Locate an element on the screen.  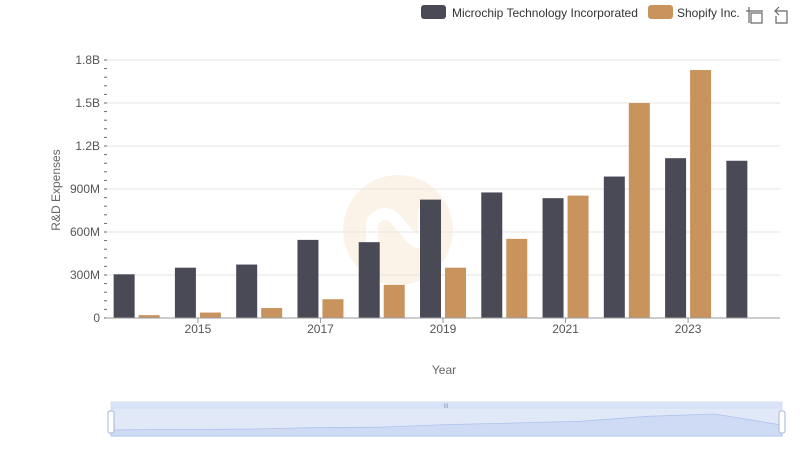
bar-shopify-2014 is located at coordinates (149, 316).